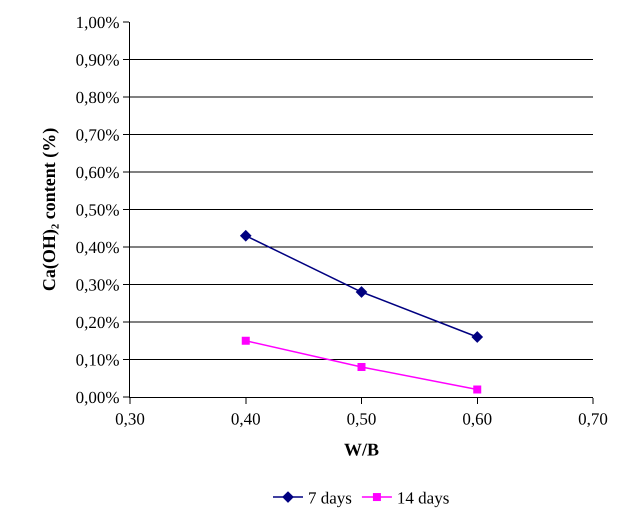  What do you see at coordinates (98, 60) in the screenshot?
I see `y-tick-label: 0,90%` at bounding box center [98, 60].